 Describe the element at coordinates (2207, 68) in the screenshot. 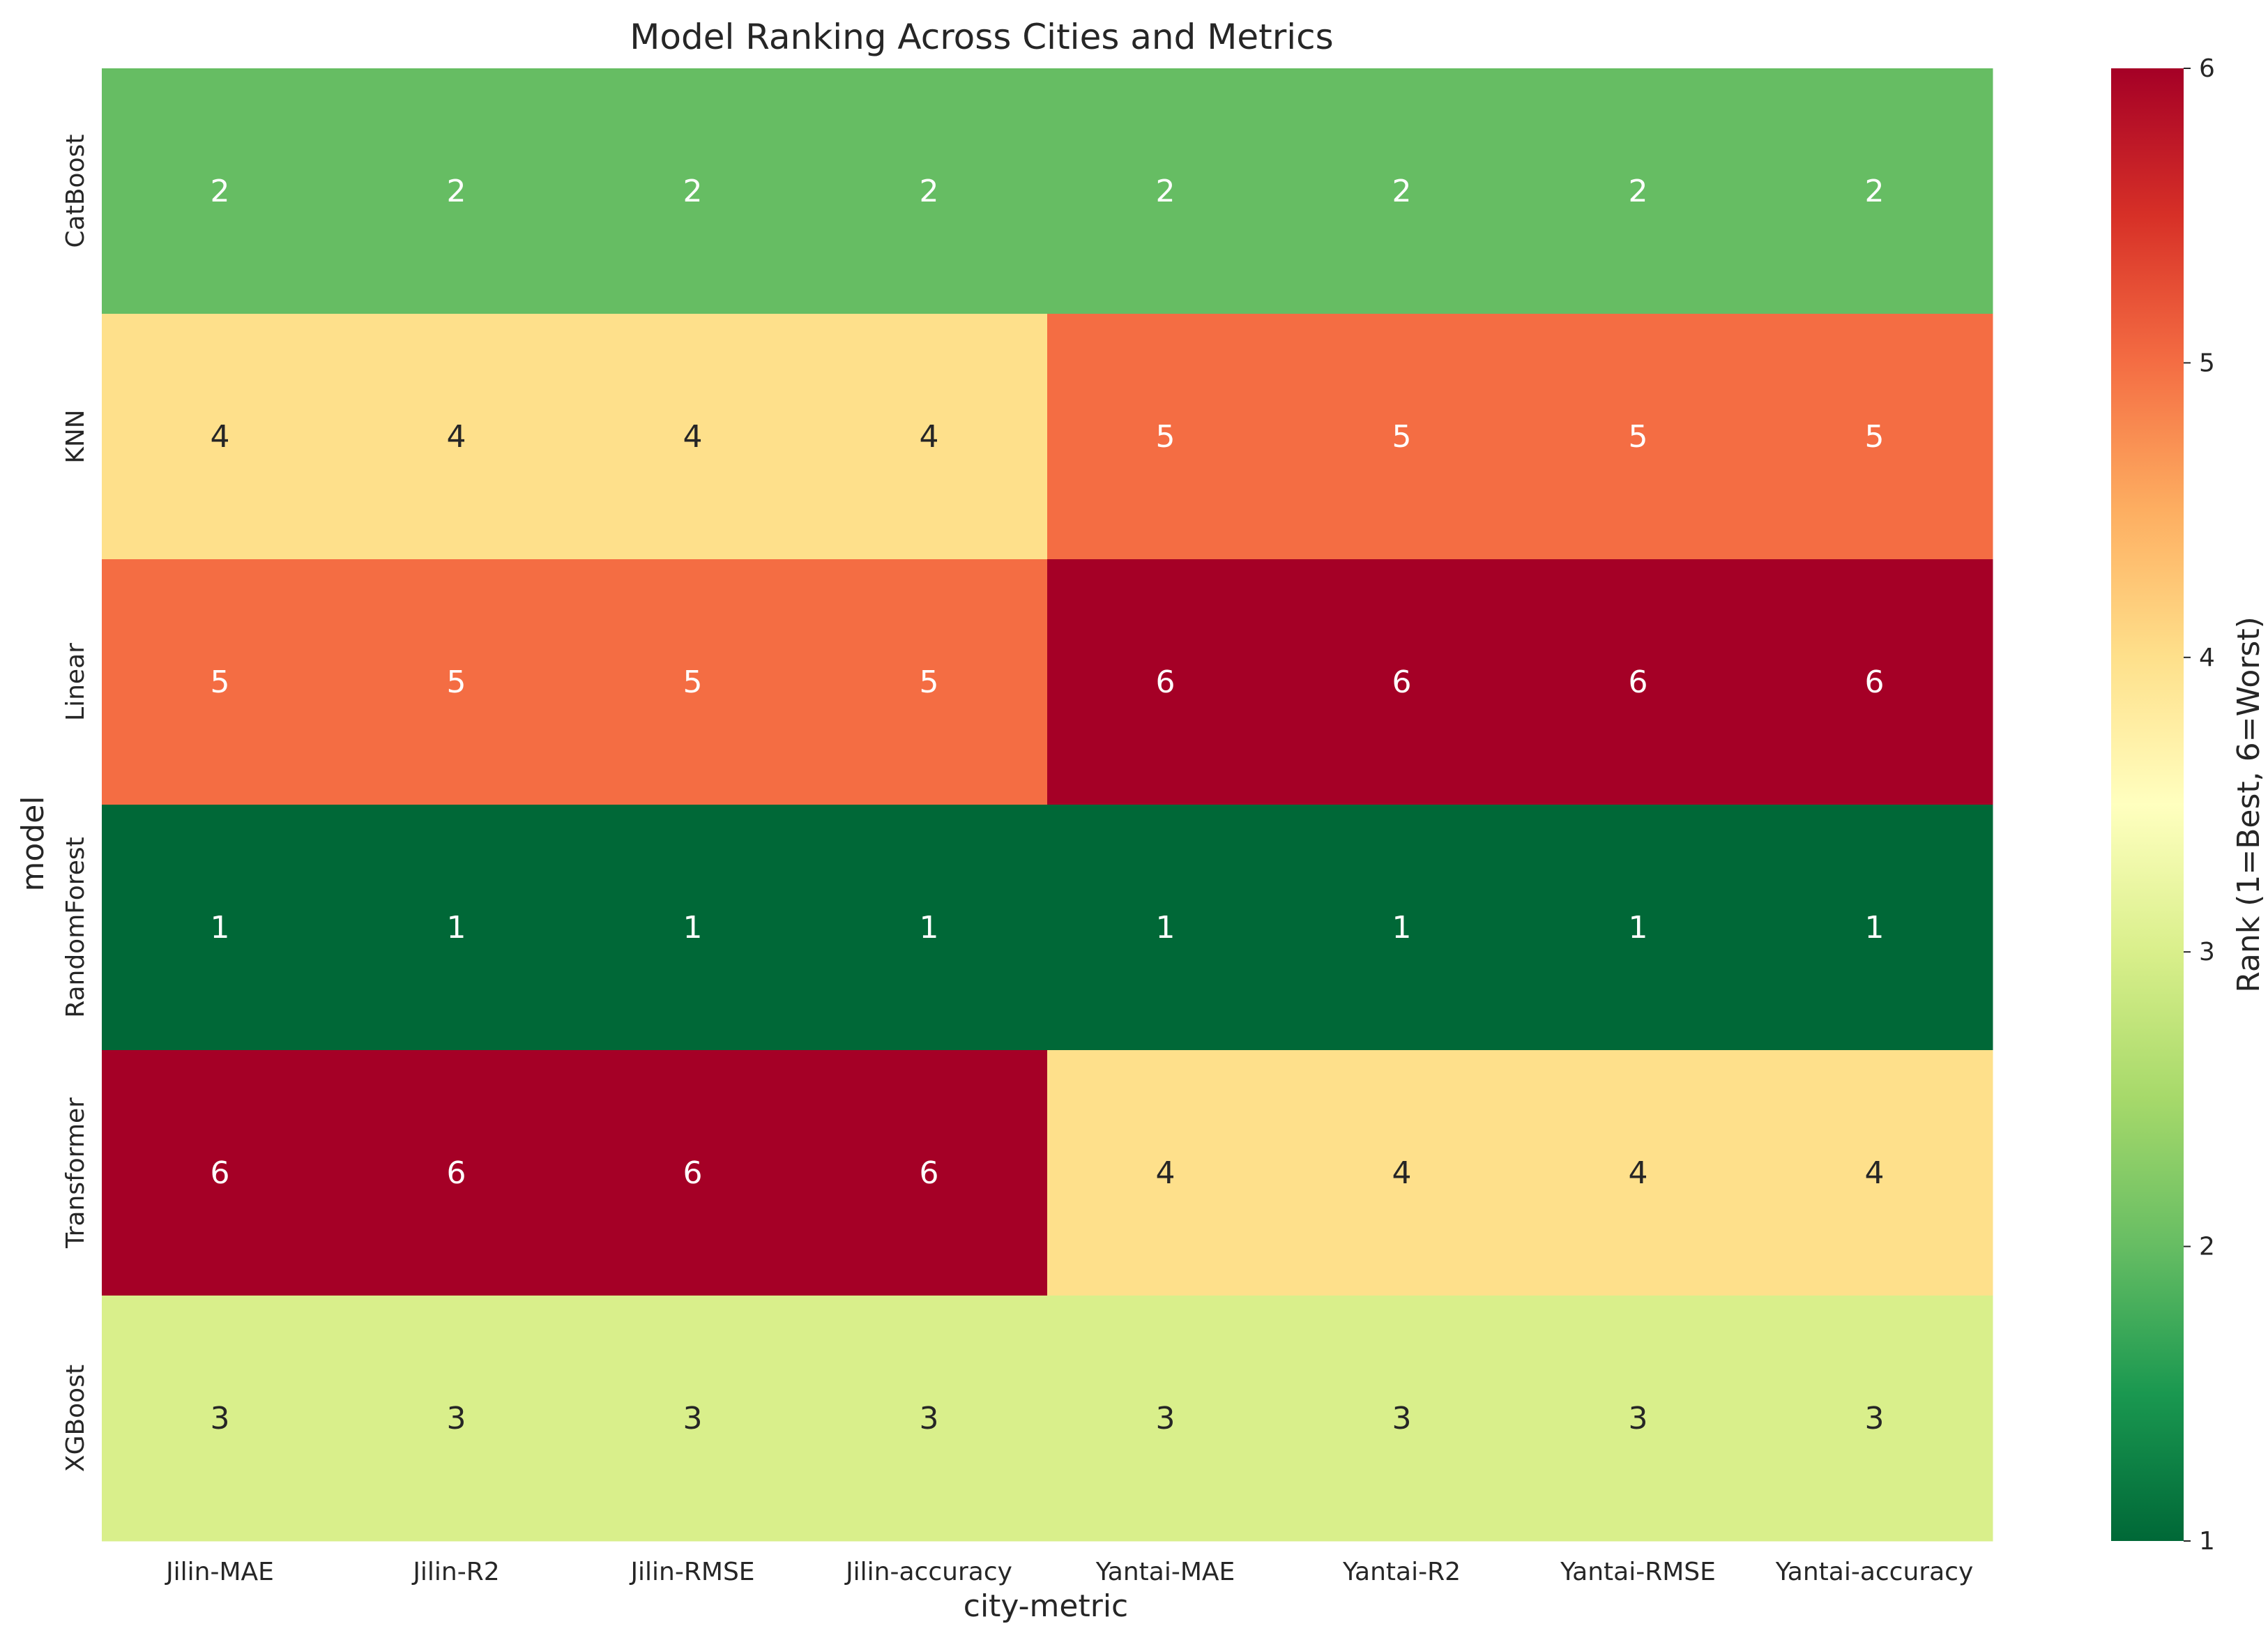

I see `colorbar-tick-label: 6` at that location.